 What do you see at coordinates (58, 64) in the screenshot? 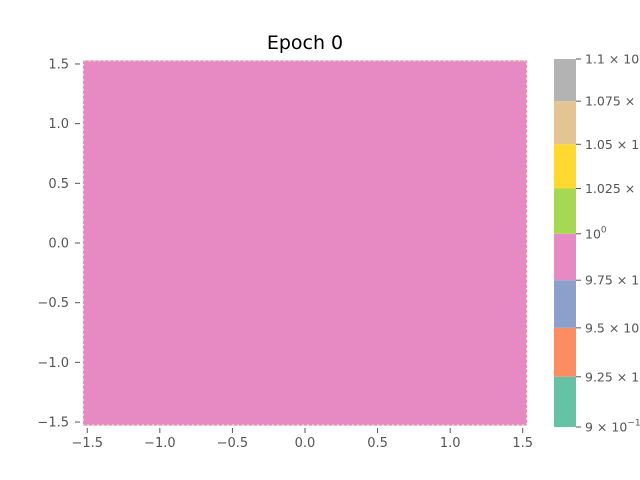
I see `y-tick-label: 1.5` at bounding box center [58, 64].